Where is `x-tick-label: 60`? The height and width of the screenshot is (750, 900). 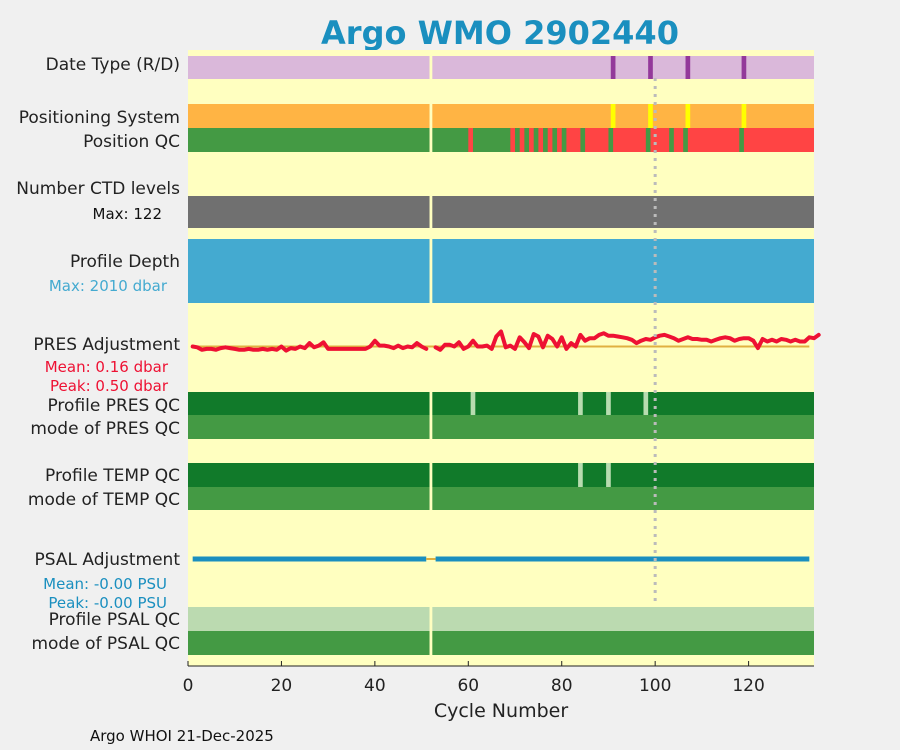 x-tick-label: 60 is located at coordinates (468, 686).